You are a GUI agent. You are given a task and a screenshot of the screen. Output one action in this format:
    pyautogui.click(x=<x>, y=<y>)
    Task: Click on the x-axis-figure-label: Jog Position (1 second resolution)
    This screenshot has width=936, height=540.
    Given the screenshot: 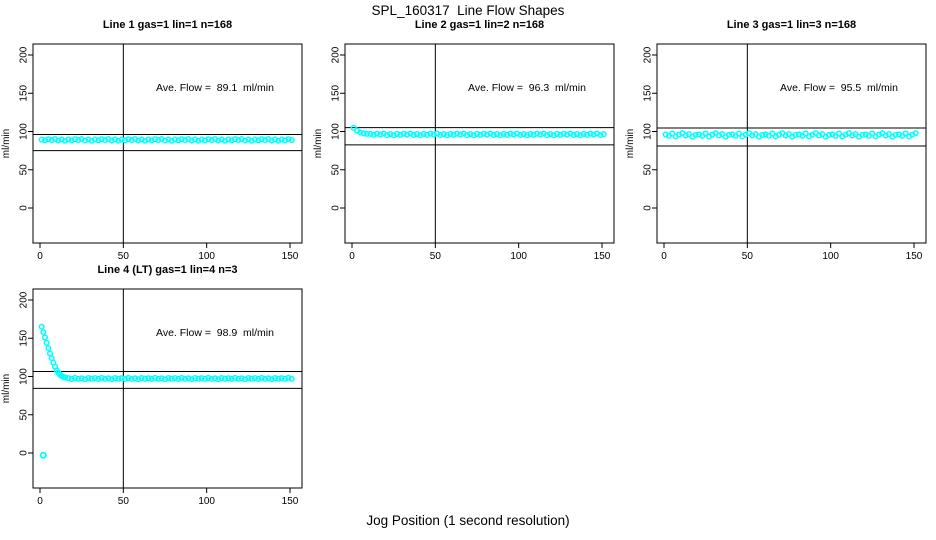 What is the action you would take?
    pyautogui.click(x=468, y=520)
    